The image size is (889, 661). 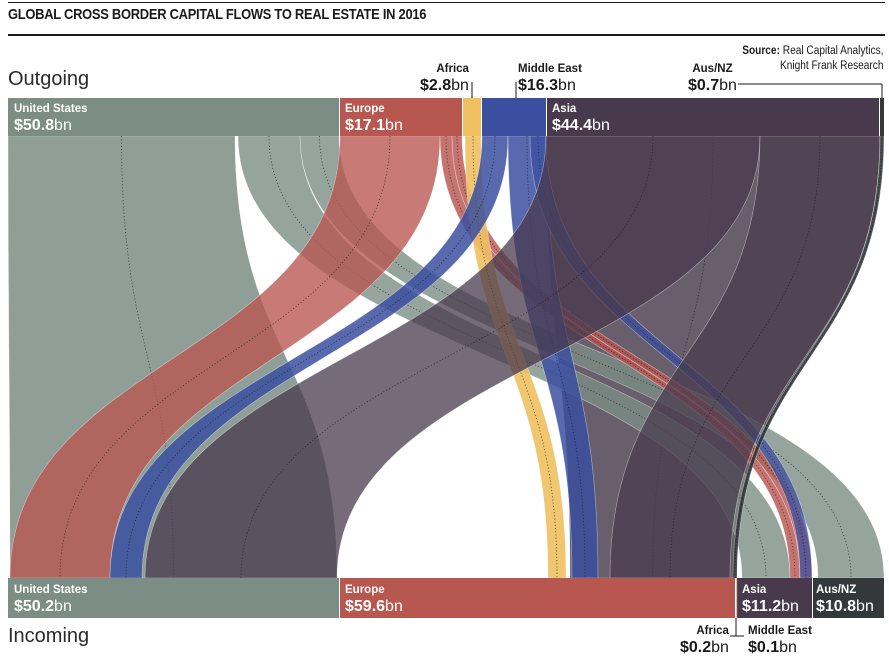 I want to click on outgoing-europe-name: Europe, so click(x=365, y=109).